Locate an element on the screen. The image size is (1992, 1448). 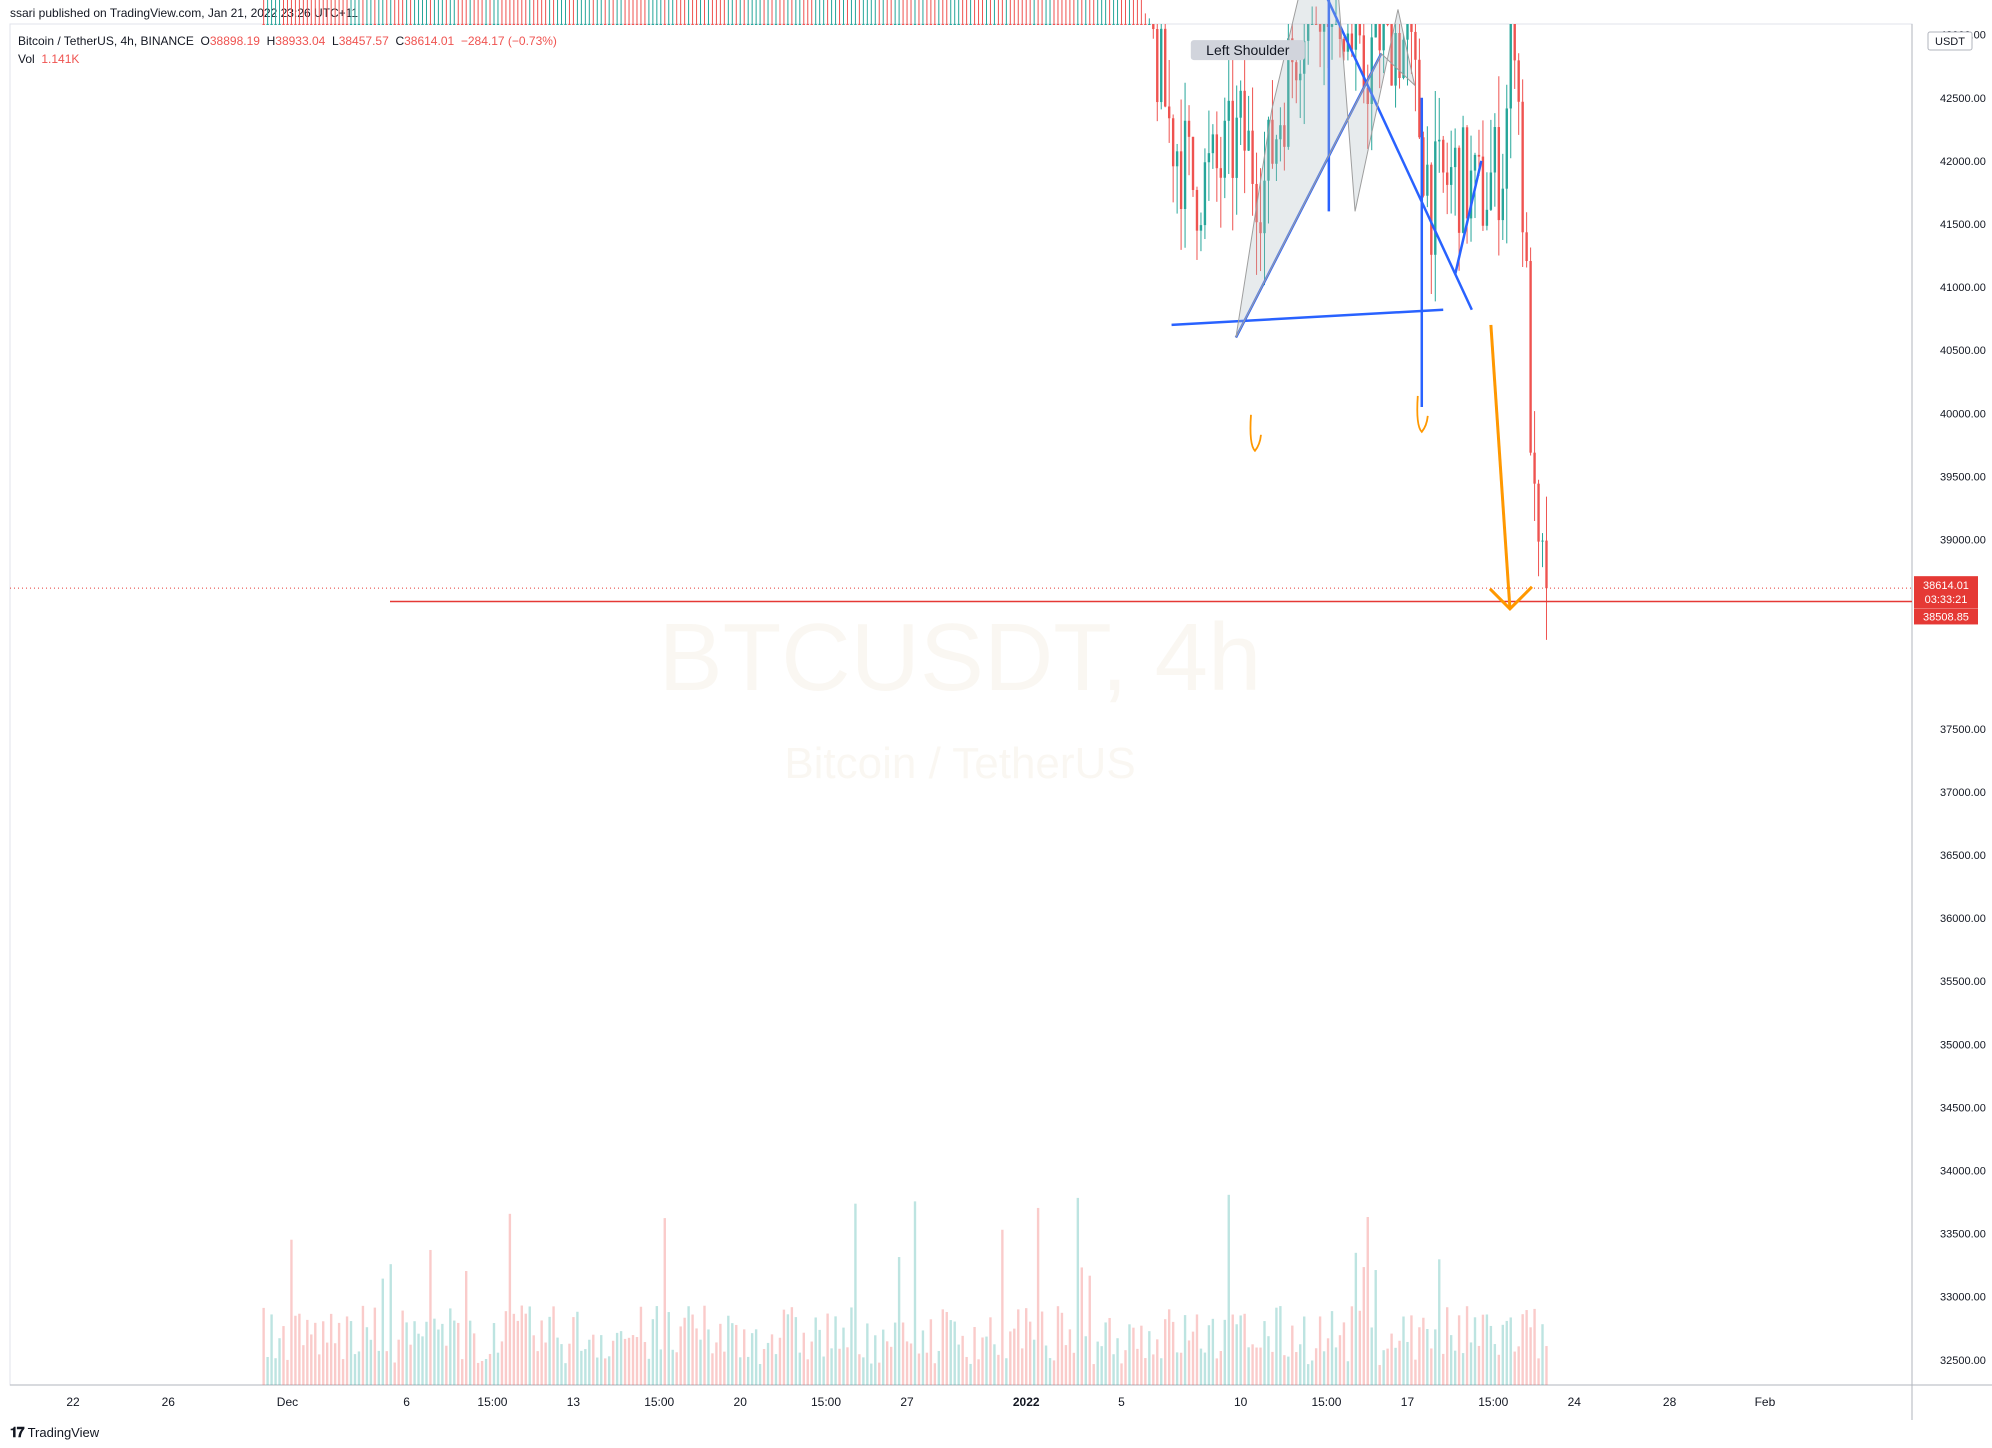
currency-label: USDT is located at coordinates (1950, 42).